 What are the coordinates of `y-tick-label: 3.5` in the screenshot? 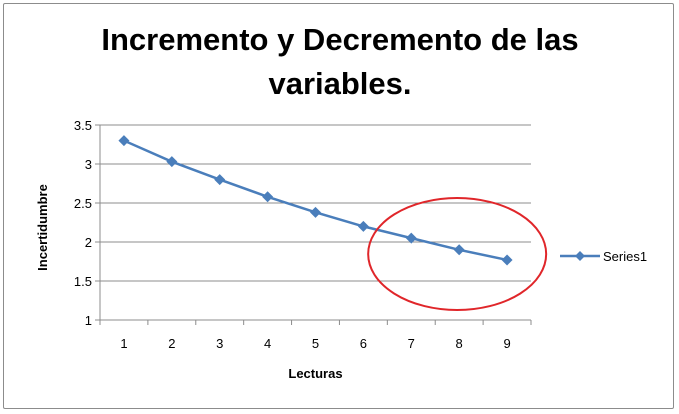 It's located at (83, 125).